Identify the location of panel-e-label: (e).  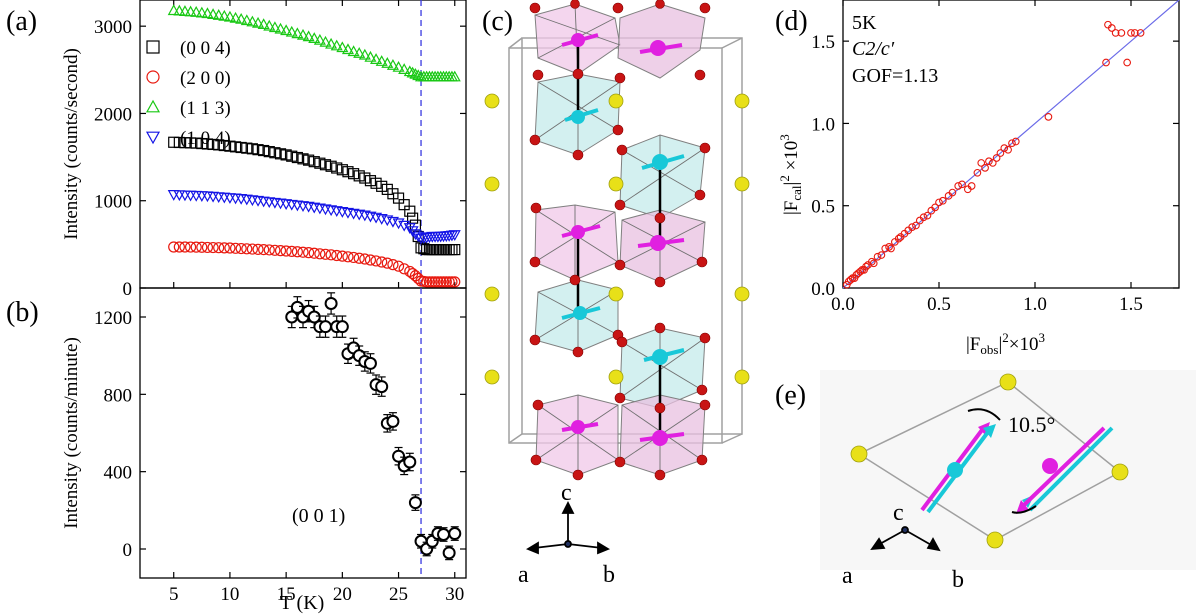
(790, 395).